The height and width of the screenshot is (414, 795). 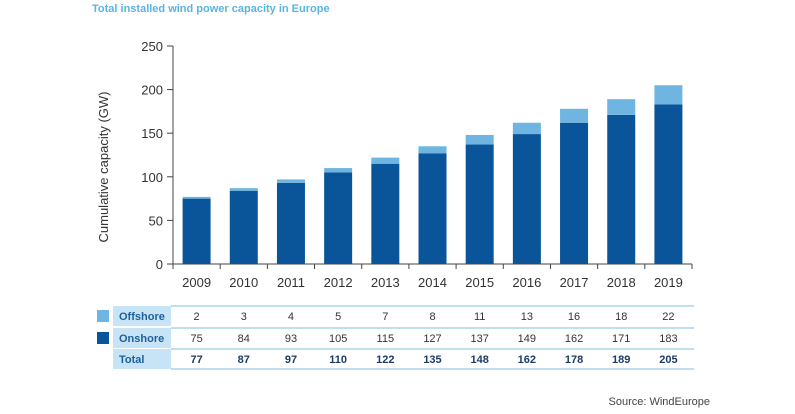 I want to click on x-tick-label: 2013, so click(x=385, y=282).